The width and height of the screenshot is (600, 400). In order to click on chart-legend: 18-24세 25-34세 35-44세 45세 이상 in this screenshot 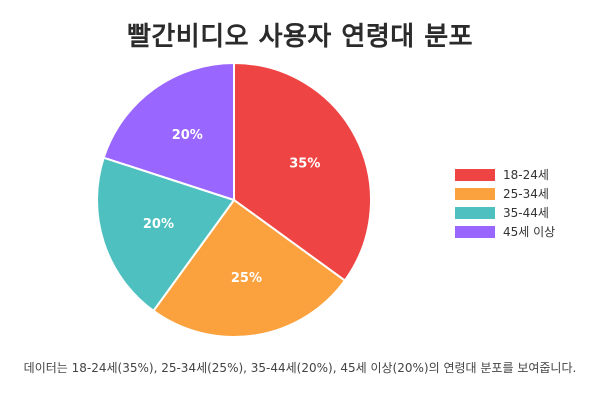, I will do `click(525, 203)`.